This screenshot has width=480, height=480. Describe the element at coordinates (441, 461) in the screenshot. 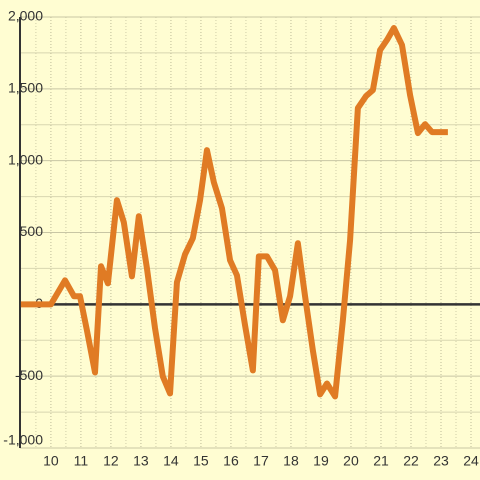

I see `x-tick-label: 23` at that location.